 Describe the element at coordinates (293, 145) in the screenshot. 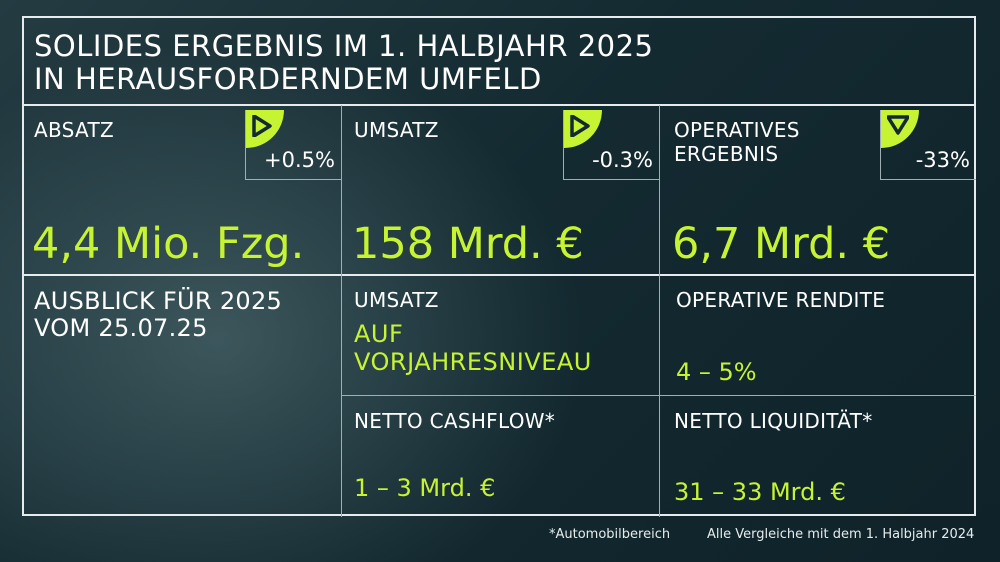

I see `kpi-absatz-change-badge: +0.5%` at that location.